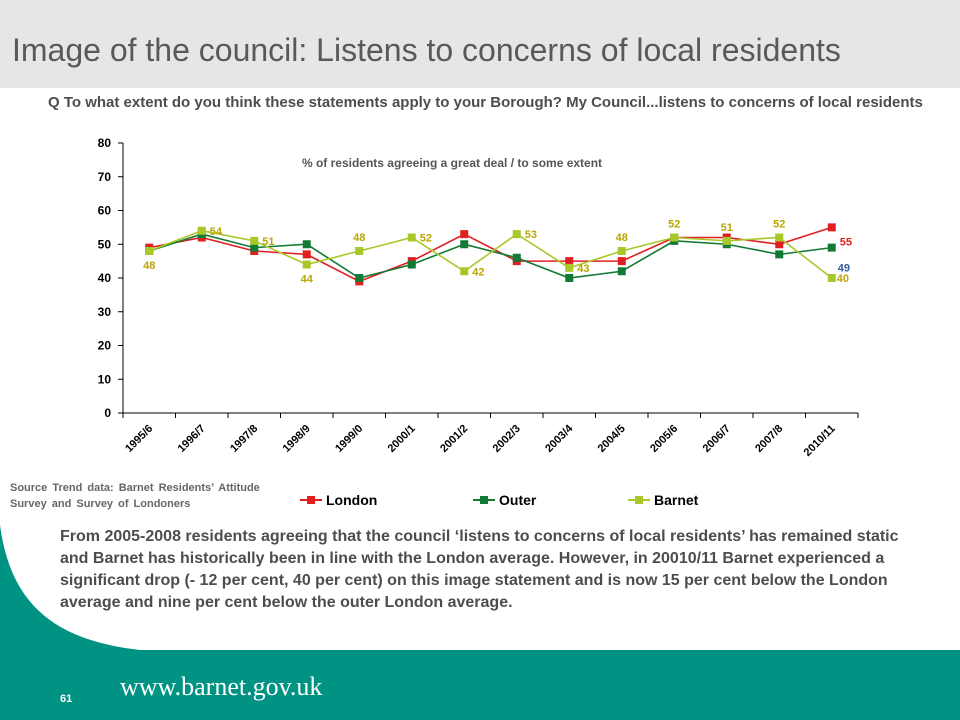 Image resolution: width=960 pixels, height=720 pixels. I want to click on x-tick-label: 1999/0, so click(349, 439).